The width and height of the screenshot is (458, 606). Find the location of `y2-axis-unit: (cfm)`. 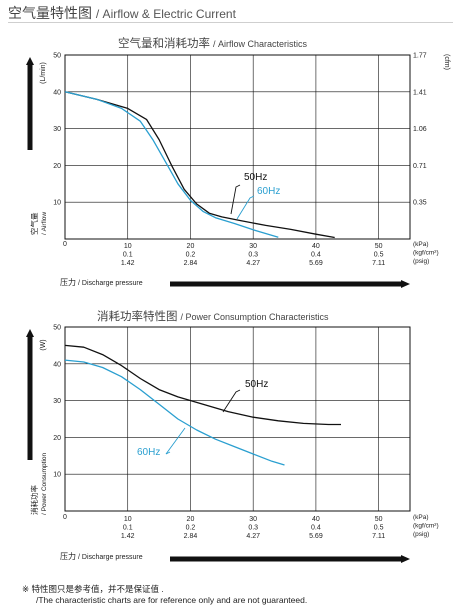

y2-axis-unit: (cfm) is located at coordinates (446, 62).